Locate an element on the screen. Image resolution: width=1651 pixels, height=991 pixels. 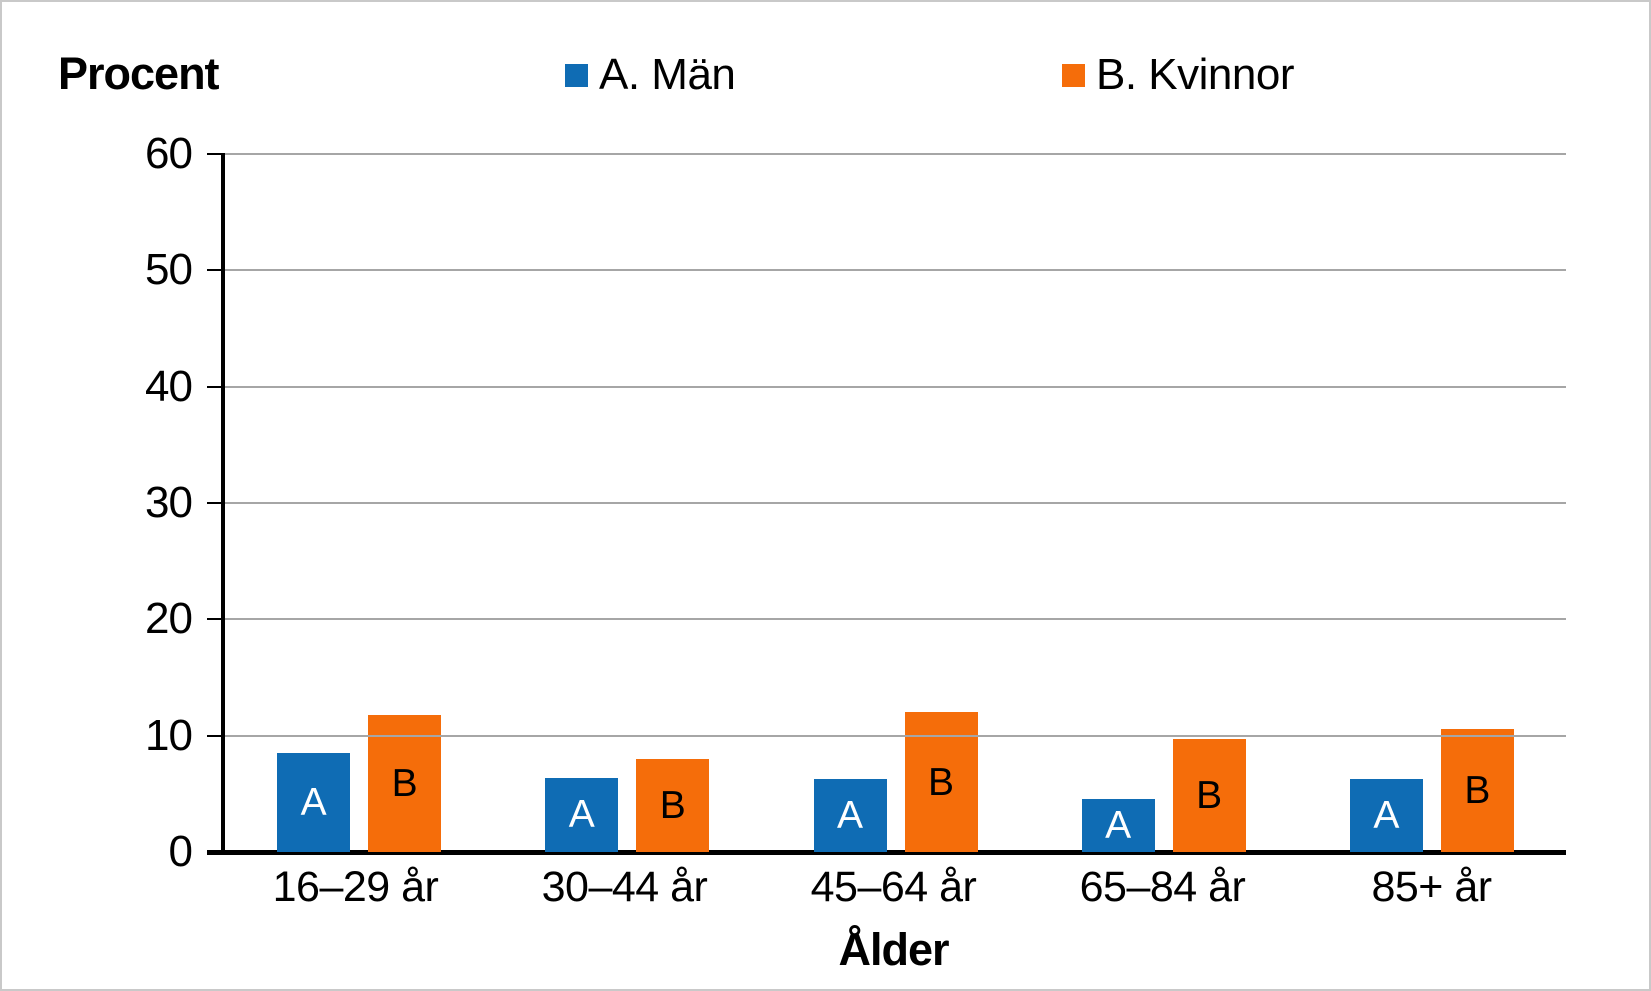
bar-men-2: A is located at coordinates (582, 814).